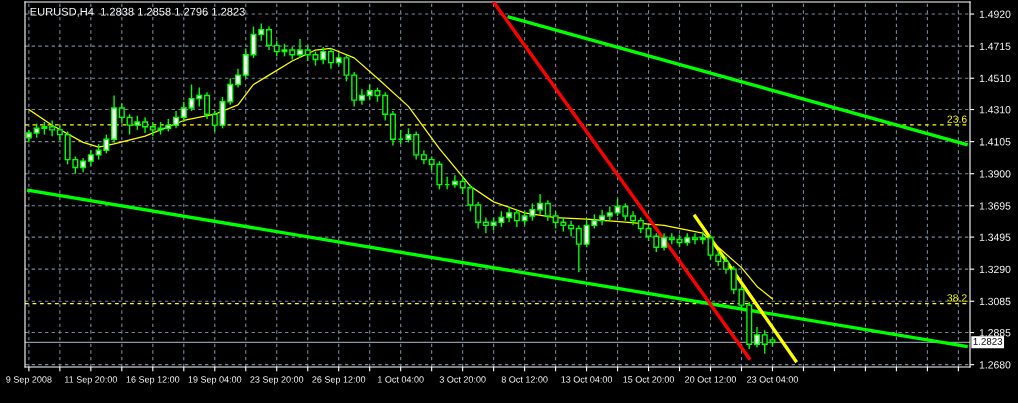  I want to click on y-tick-label: 1.4920, so click(995, 14).